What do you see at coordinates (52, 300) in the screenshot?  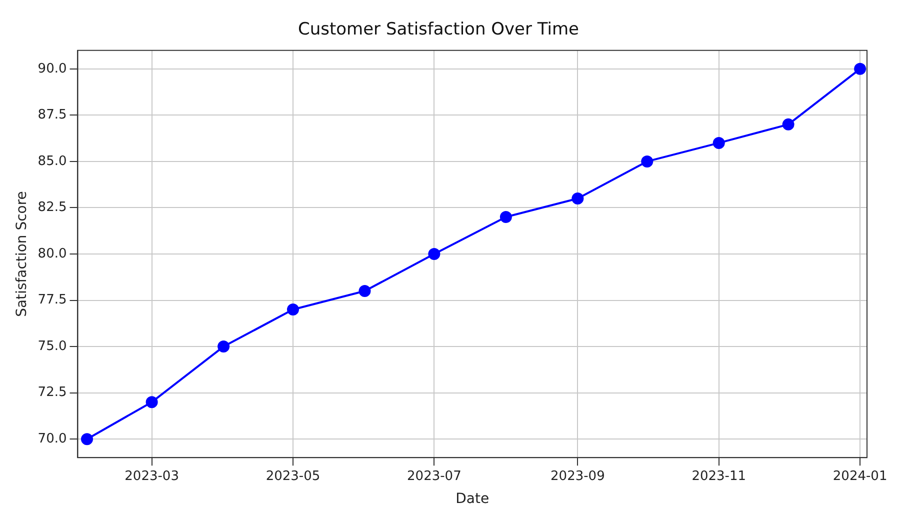 I see `y-tick-label: 77.5` at bounding box center [52, 300].